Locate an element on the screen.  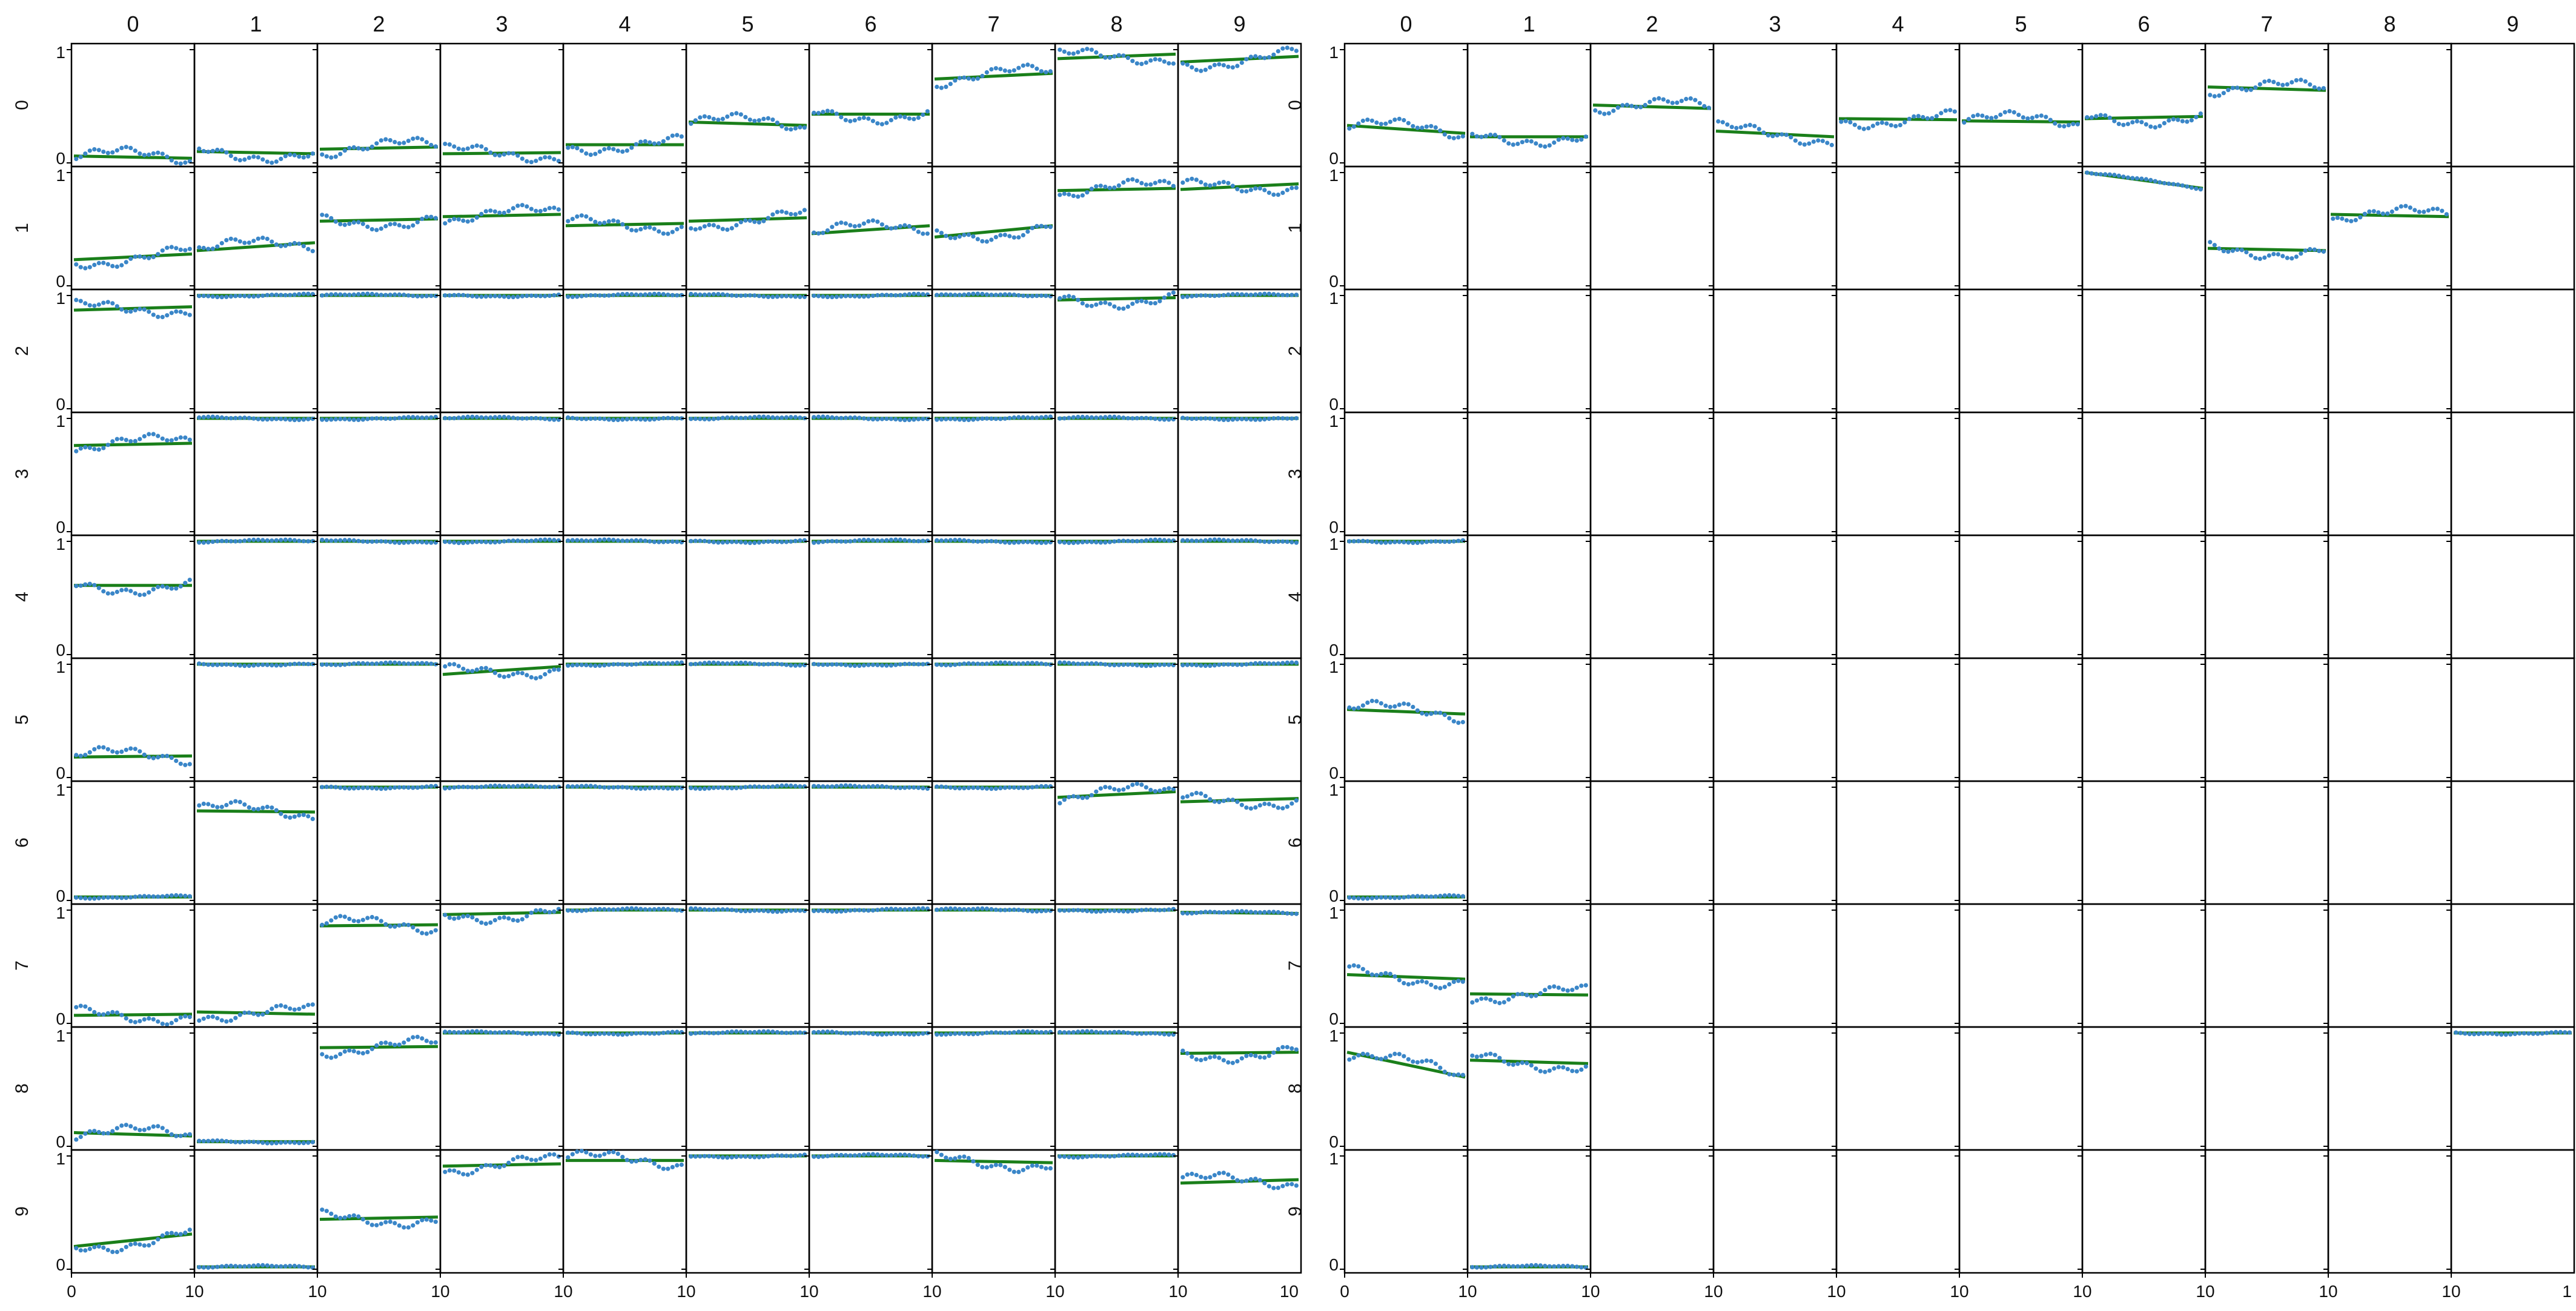
x-tick-label: 10 is located at coordinates (563, 1291).